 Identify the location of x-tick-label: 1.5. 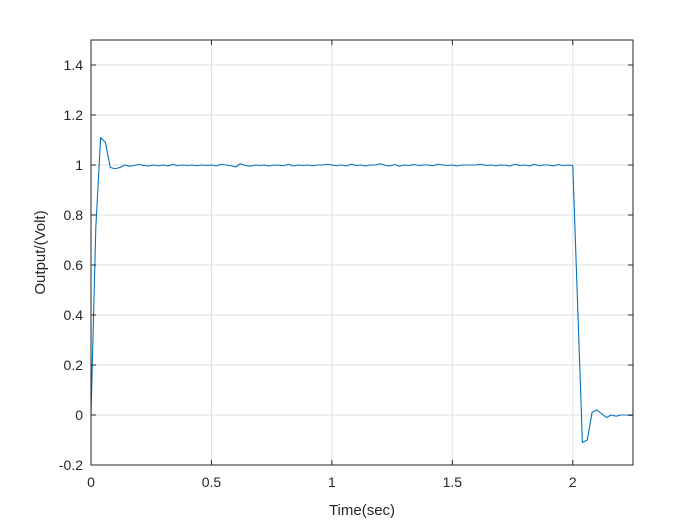
(453, 482).